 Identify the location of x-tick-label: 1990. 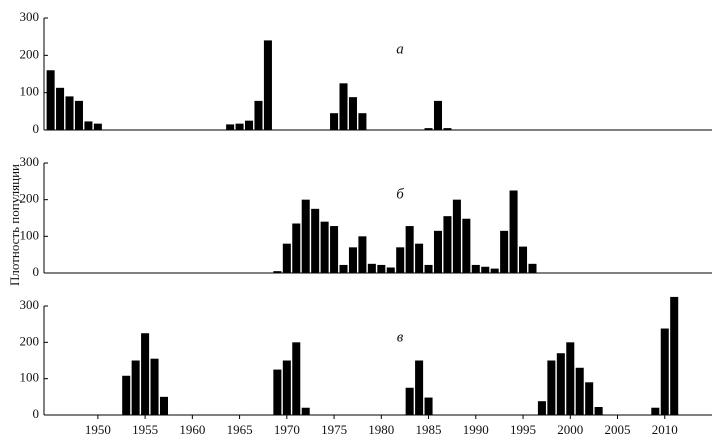
(476, 429).